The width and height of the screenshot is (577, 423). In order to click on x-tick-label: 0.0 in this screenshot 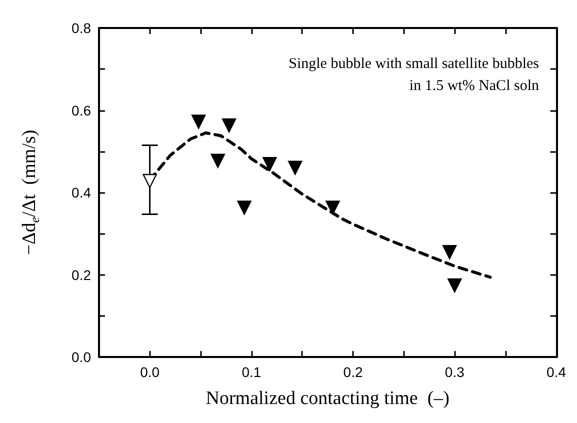, I will do `click(150, 372)`.